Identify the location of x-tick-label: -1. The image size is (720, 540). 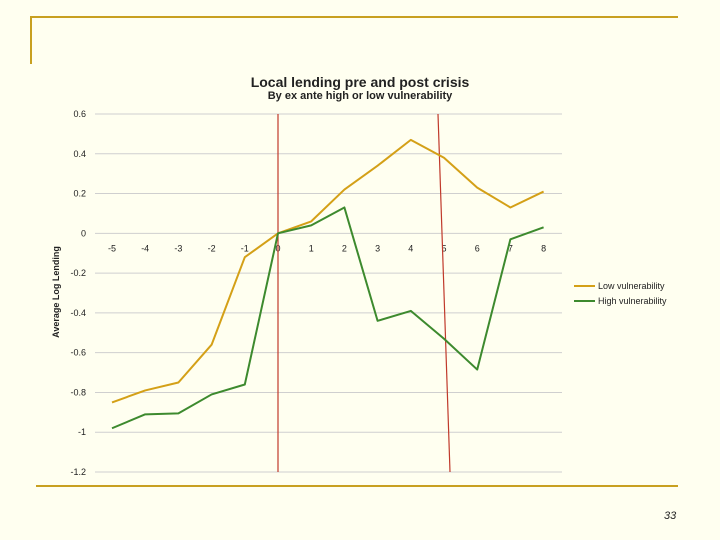
(245, 248).